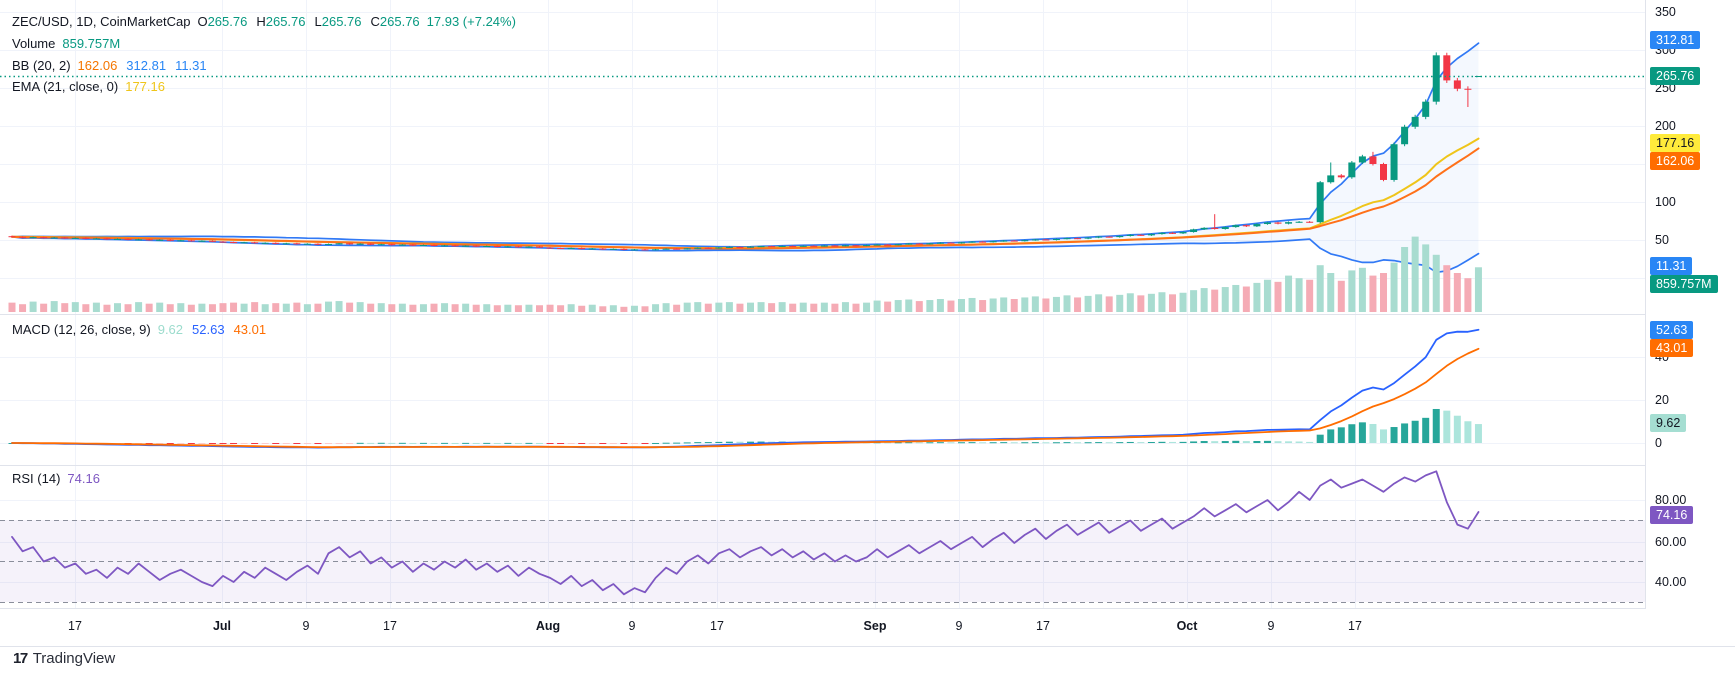 This screenshot has width=1735, height=686. What do you see at coordinates (471, 21) in the screenshot?
I see `change-value: 17.93 (+7.24%)` at bounding box center [471, 21].